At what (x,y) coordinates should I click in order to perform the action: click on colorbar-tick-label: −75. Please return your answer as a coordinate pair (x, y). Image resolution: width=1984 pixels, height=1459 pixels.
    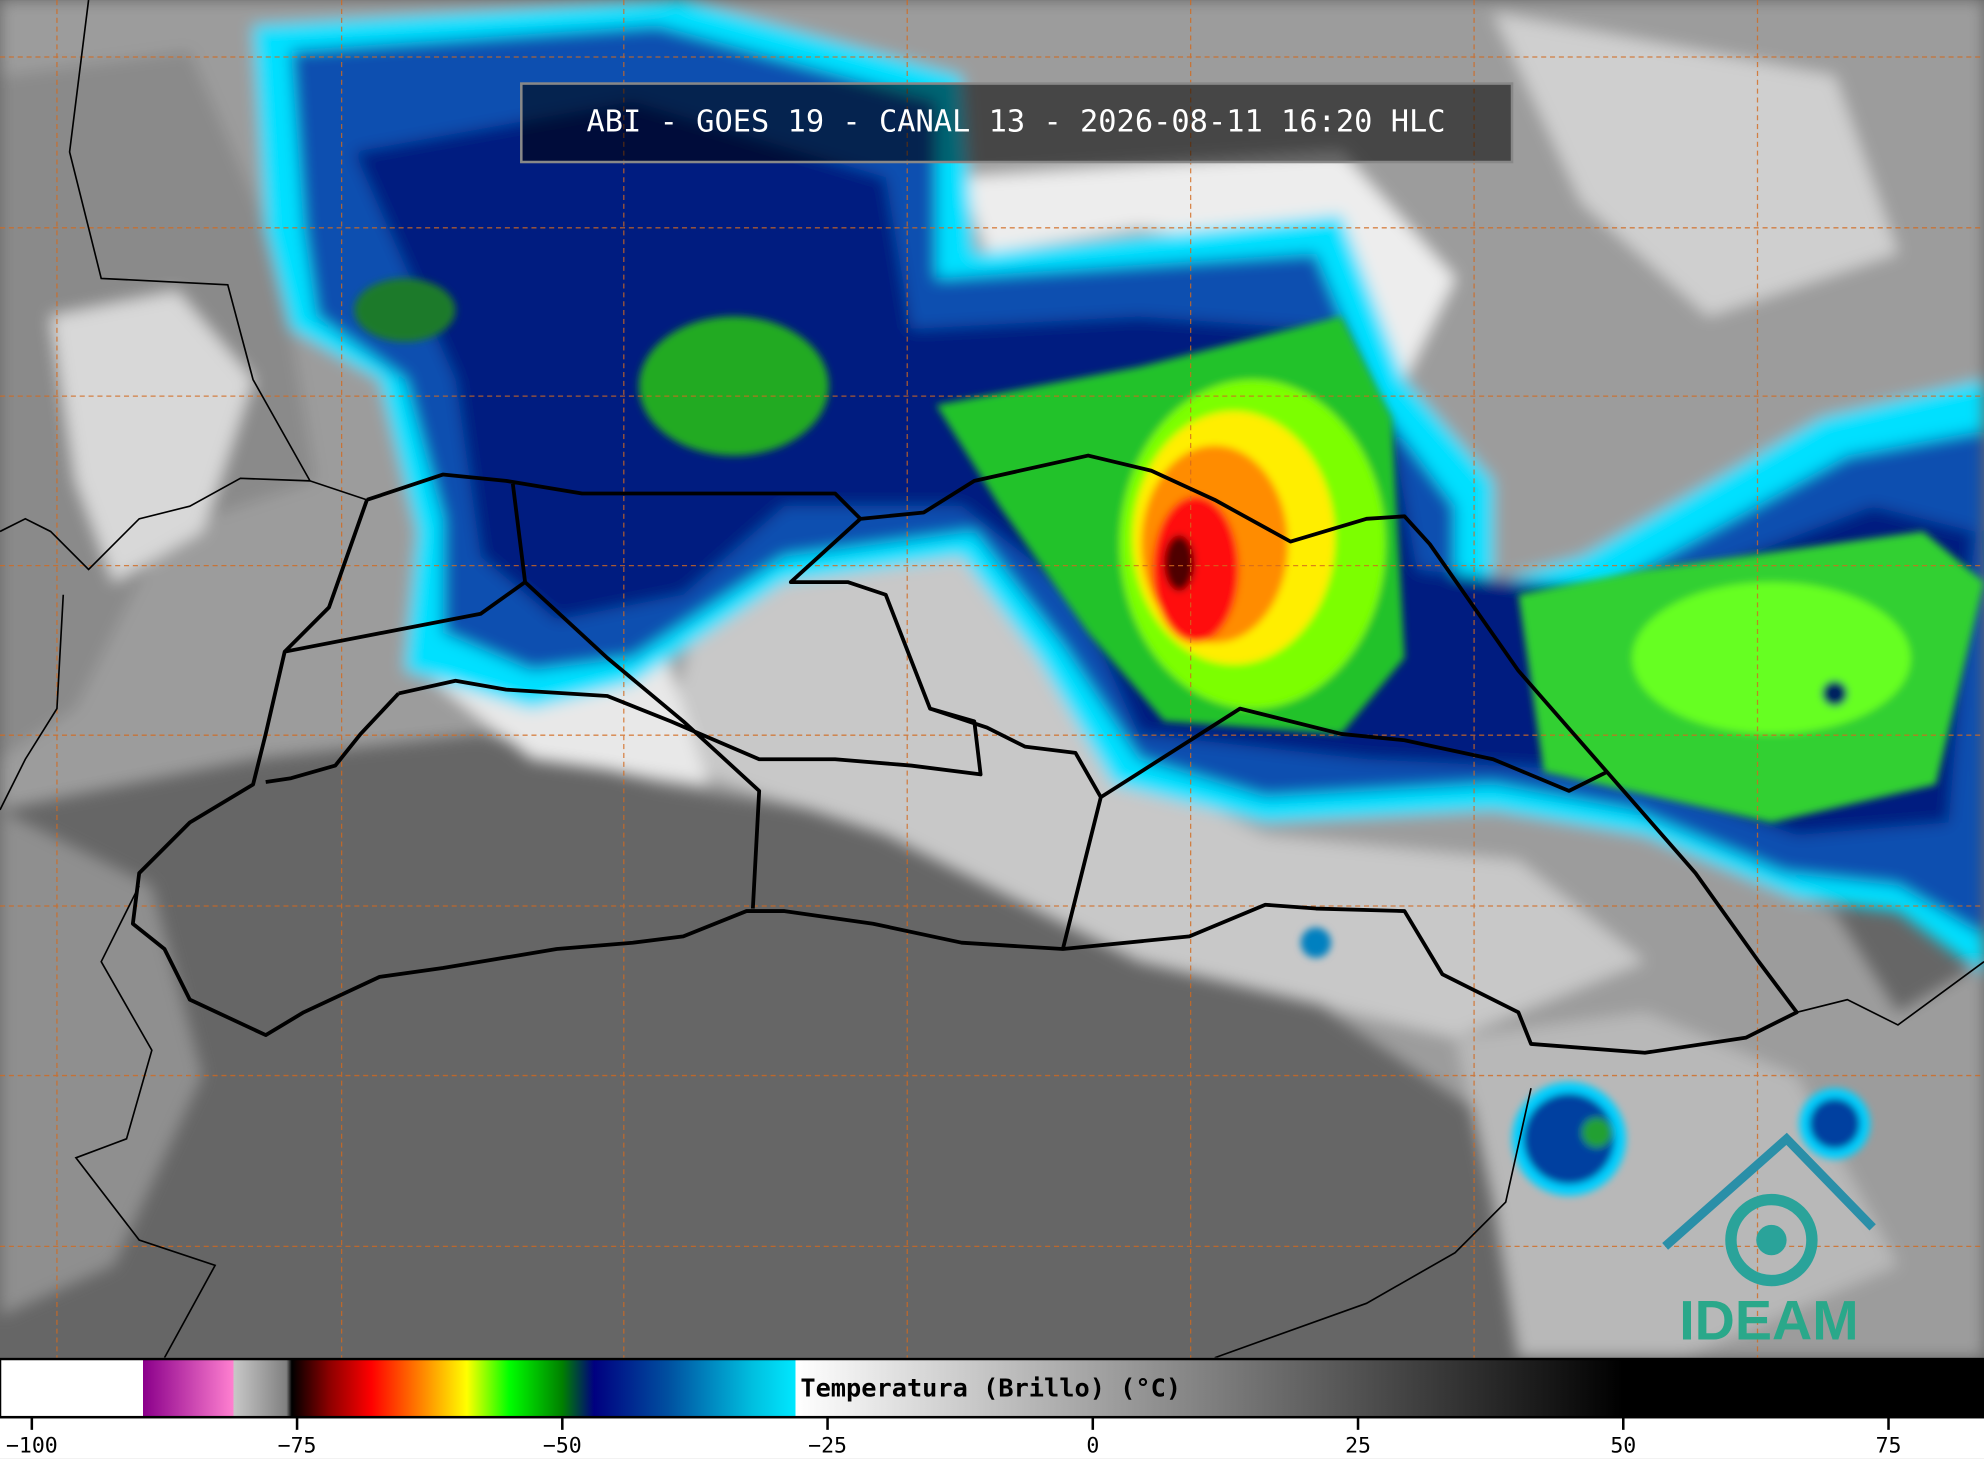
    Looking at the image, I should click on (297, 1445).